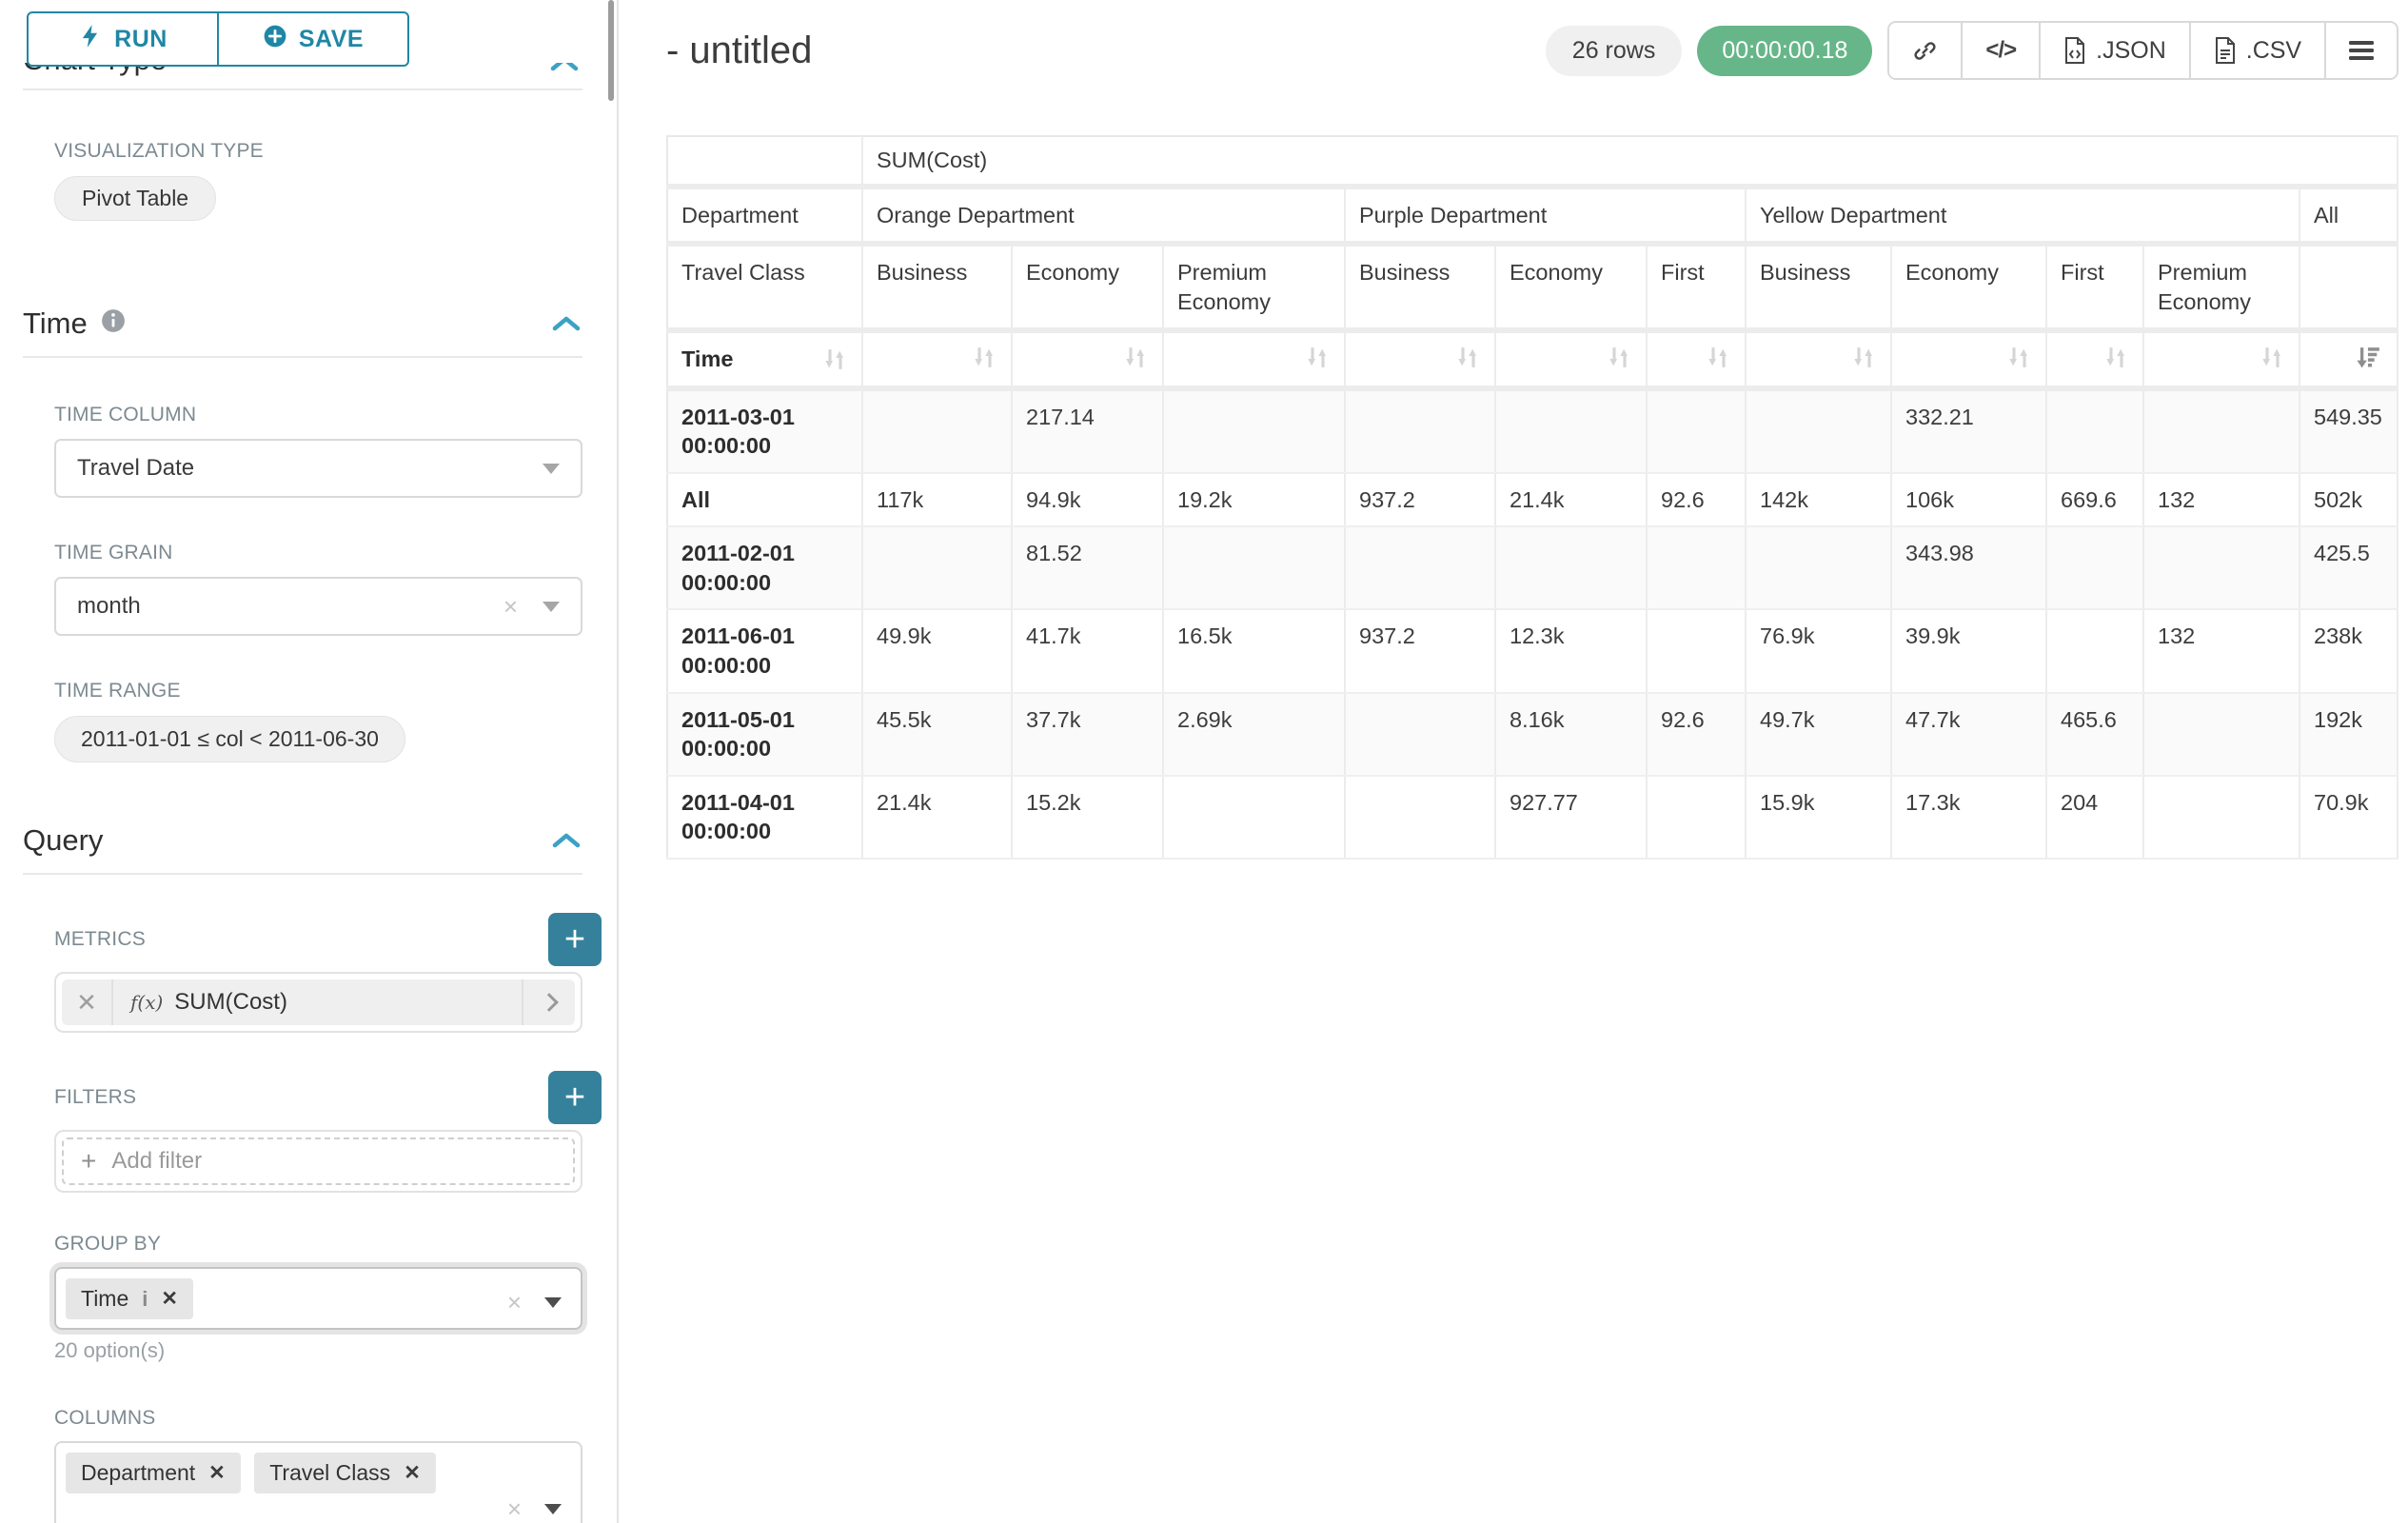  What do you see at coordinates (1697, 735) in the screenshot?
I see `pivot-cell: 92.6` at bounding box center [1697, 735].